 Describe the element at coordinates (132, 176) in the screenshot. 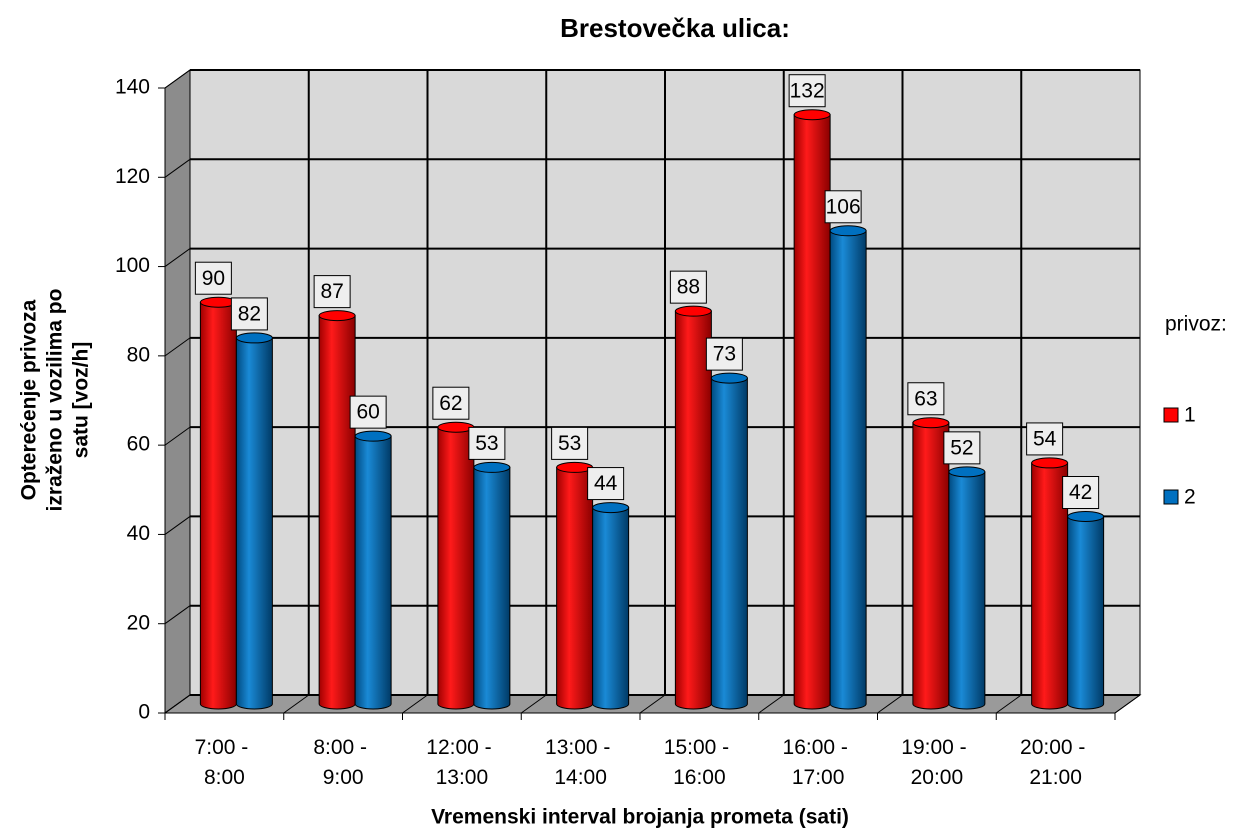

I see `y-tick-label: 120` at that location.